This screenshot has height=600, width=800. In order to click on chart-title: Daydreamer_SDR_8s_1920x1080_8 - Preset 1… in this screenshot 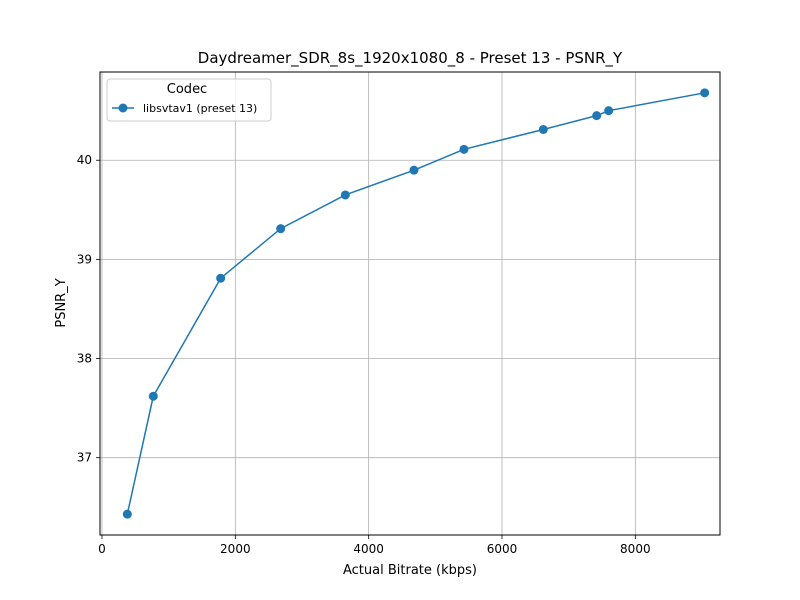, I will do `click(410, 58)`.